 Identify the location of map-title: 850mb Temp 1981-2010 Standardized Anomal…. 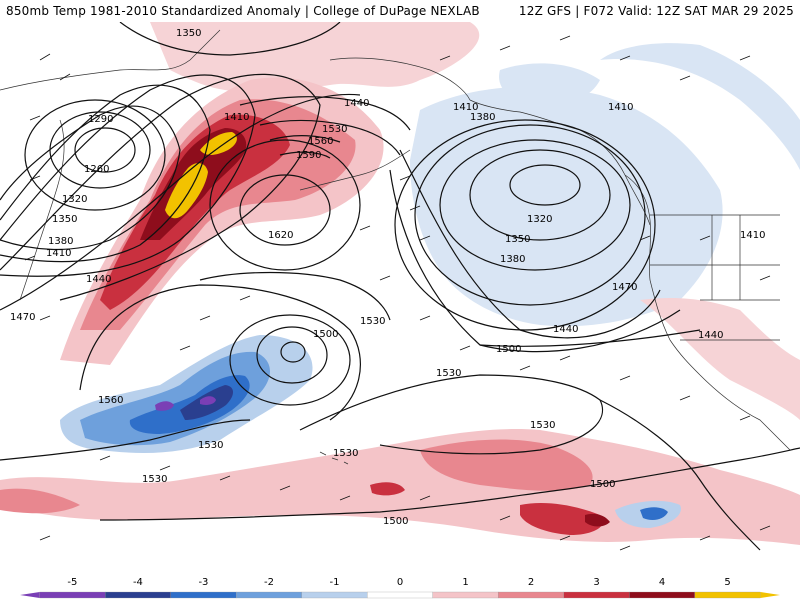
(243, 11).